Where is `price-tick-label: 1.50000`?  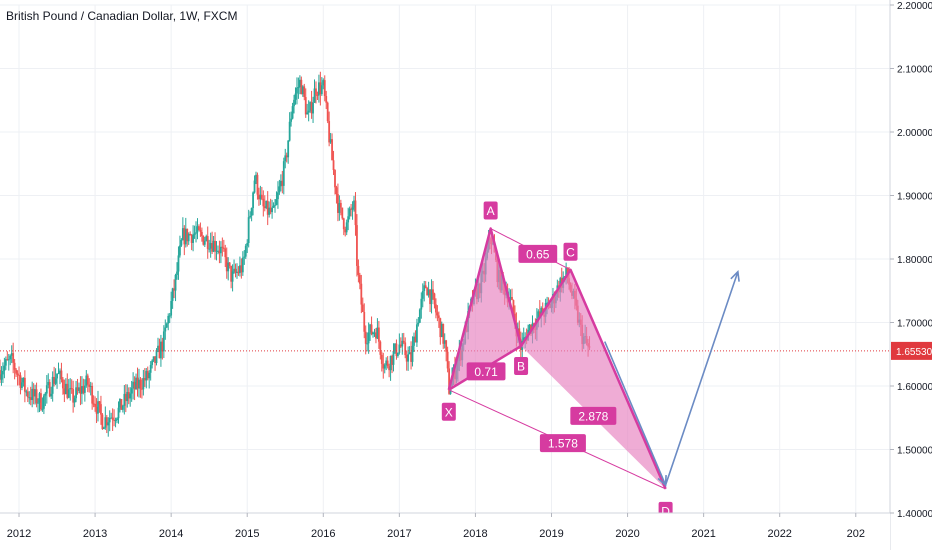
price-tick-label: 1.50000 is located at coordinates (914, 451).